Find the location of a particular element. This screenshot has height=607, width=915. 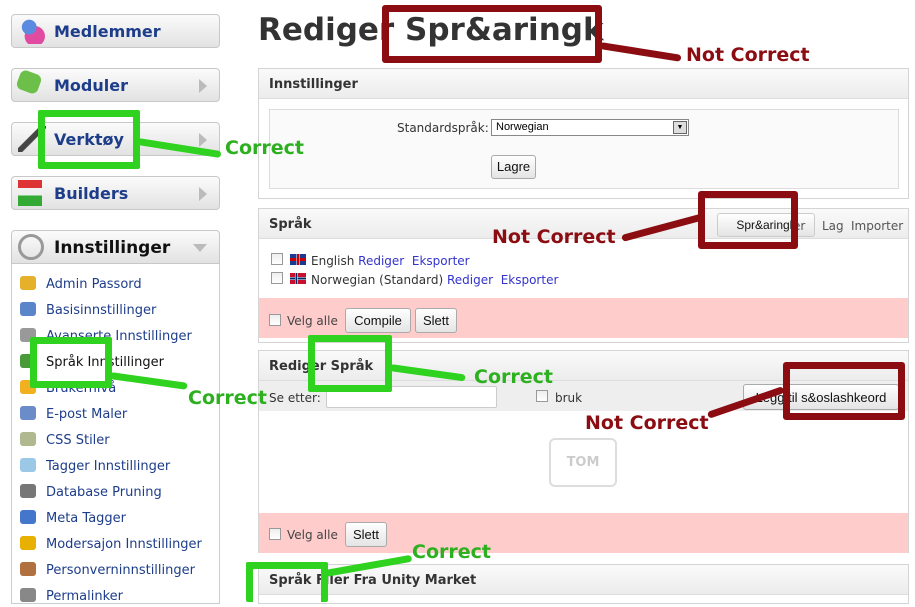

sidebar-item: Personverninnstillinger is located at coordinates (107, 571).